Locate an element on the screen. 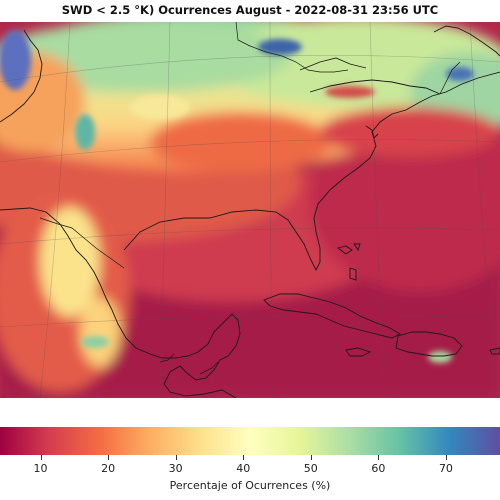  colorbar-tick-label: 10 is located at coordinates (40, 468).